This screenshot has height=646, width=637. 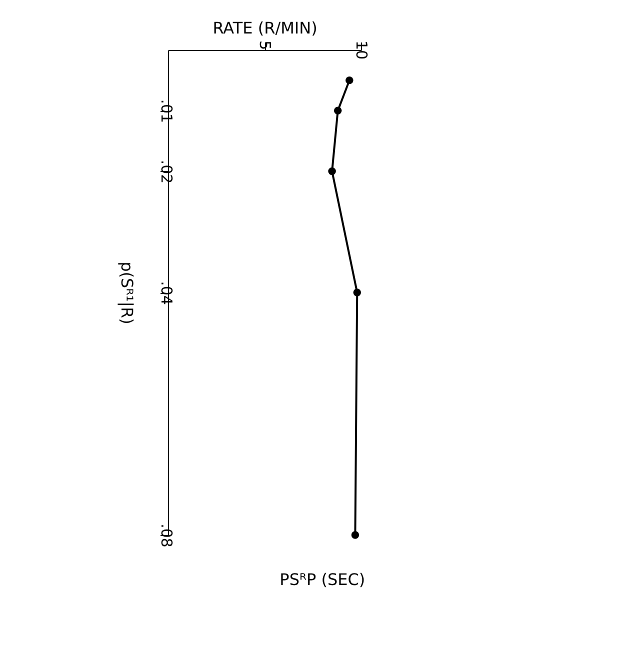 I want to click on x-tick-label: 10, so click(x=361, y=50).